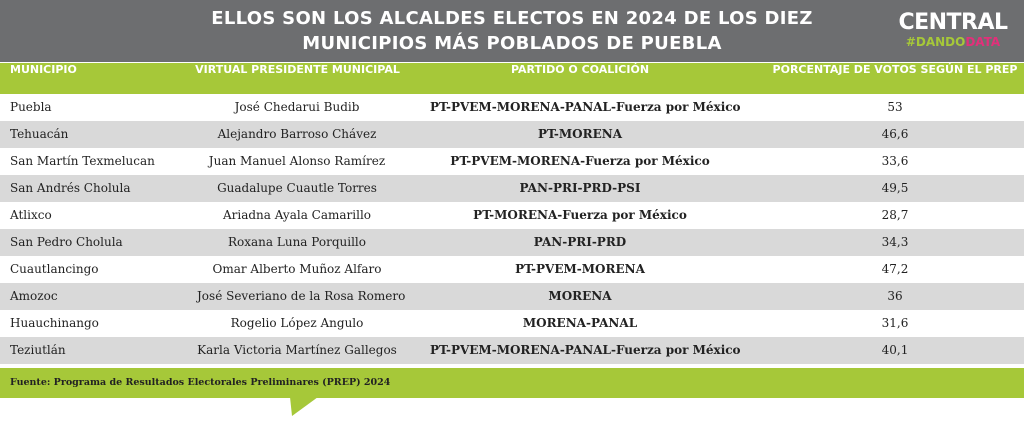 This screenshot has height=426, width=1024. I want to click on cell: PAN-PRI-PRD-PSI, so click(580, 188).